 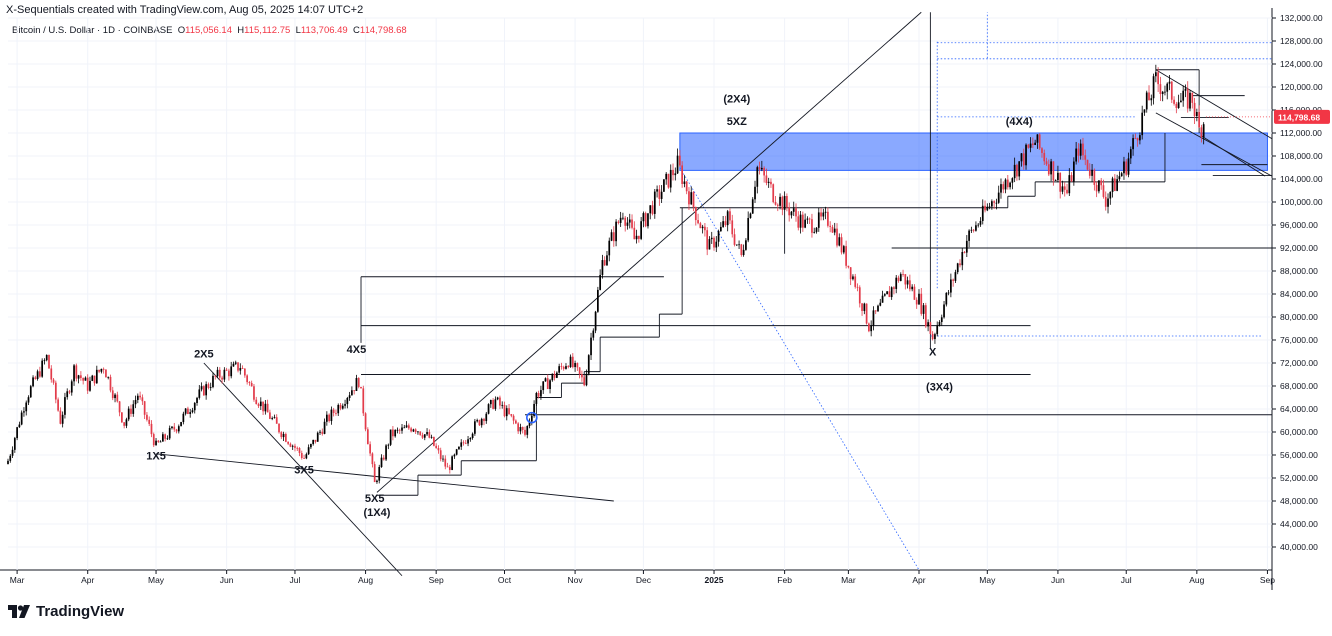 What do you see at coordinates (532, 417) in the screenshot?
I see `marker-circle` at bounding box center [532, 417].